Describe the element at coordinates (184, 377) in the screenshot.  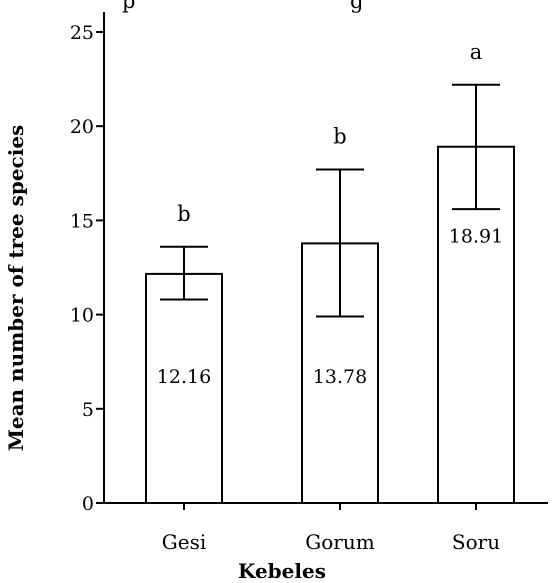
I see `bar-value-label: 12.16` at that location.